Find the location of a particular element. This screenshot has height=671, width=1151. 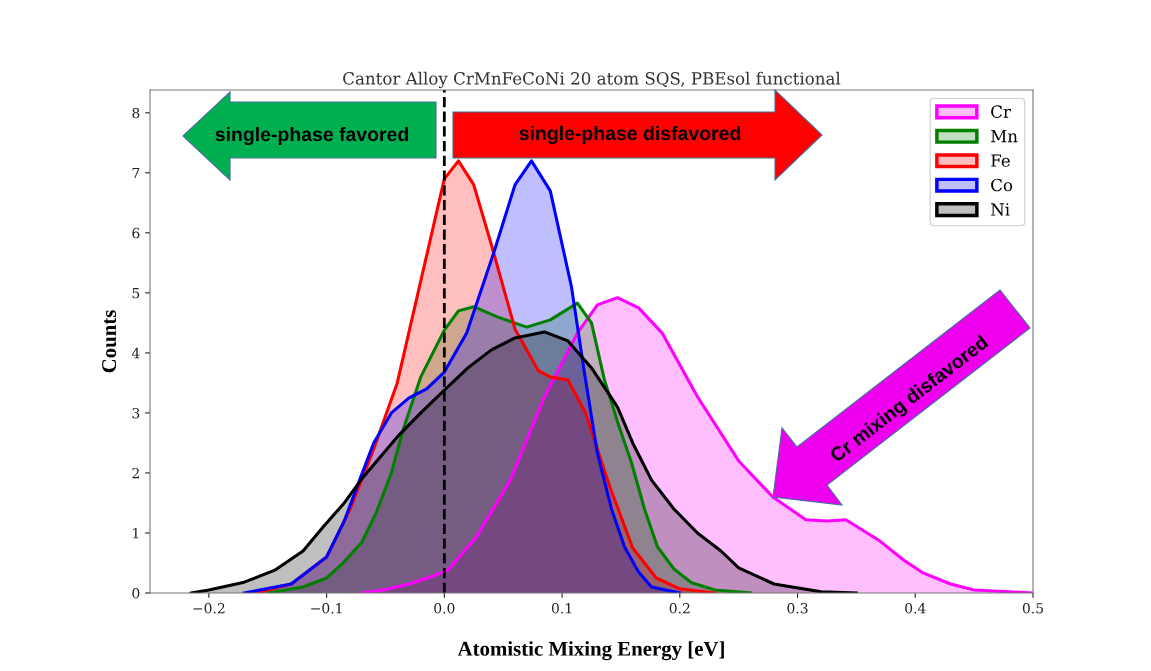

chart-title: Cantor Alloy CrMnFeCoNi 20 atom SQS, PBEsol functional is located at coordinates (592, 80).